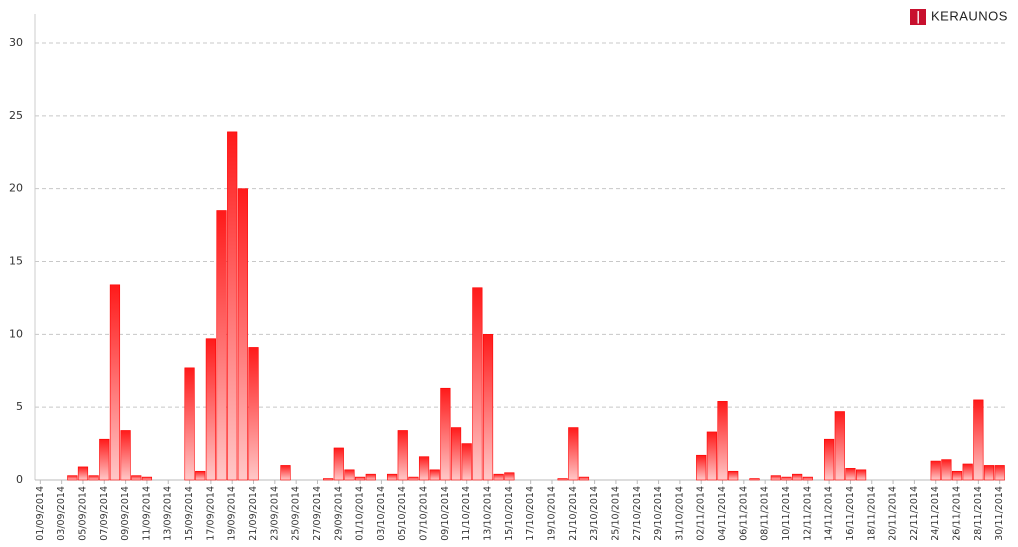  Describe the element at coordinates (509, 513) in the screenshot. I see `x-tick-label: 15/10/2014` at that location.